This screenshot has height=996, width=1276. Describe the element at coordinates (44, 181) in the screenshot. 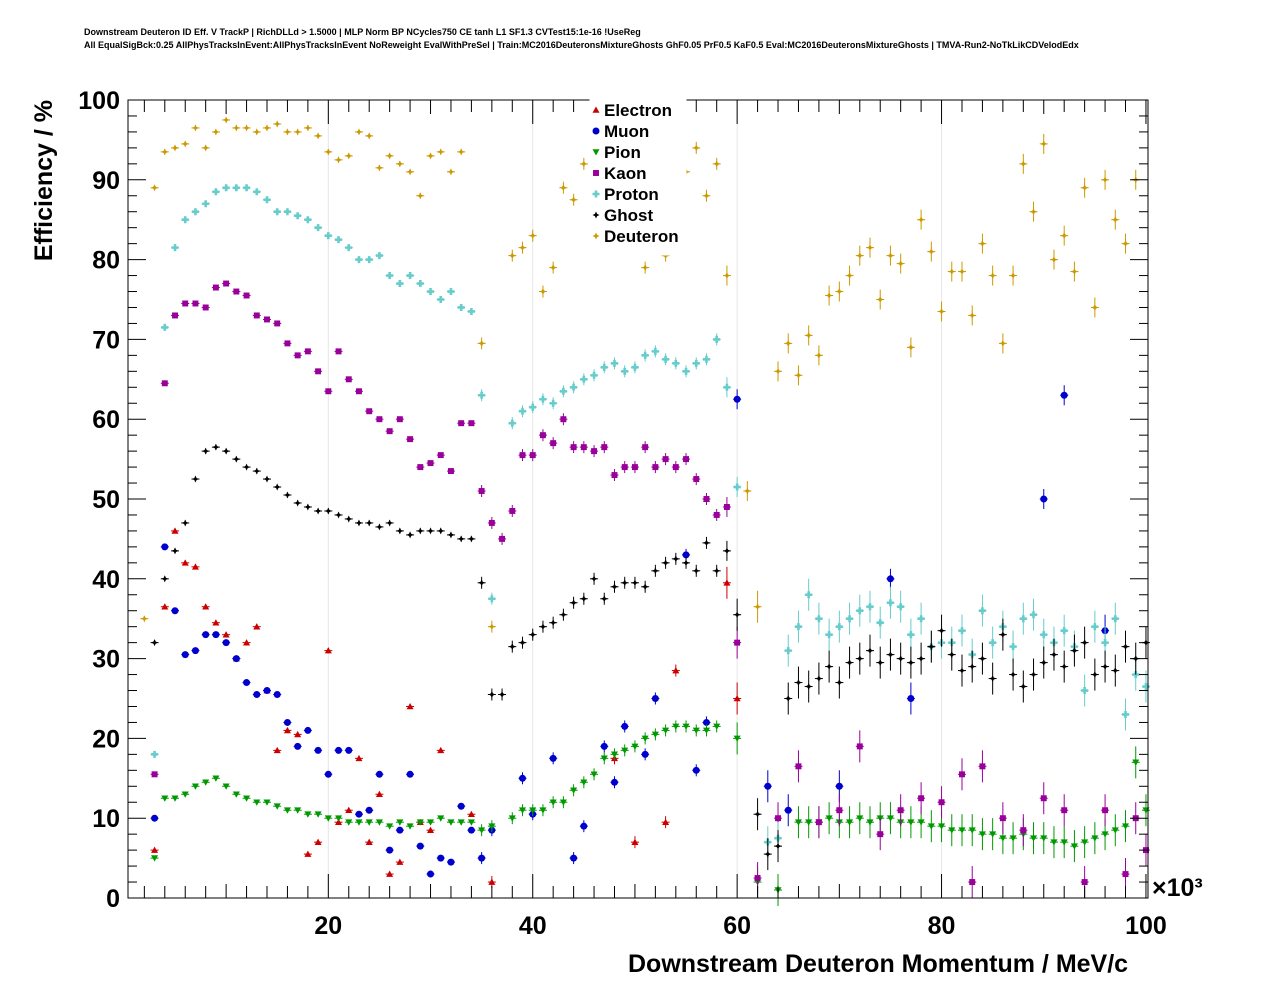

I see `y-axis-label: Efficiency / %` at that location.